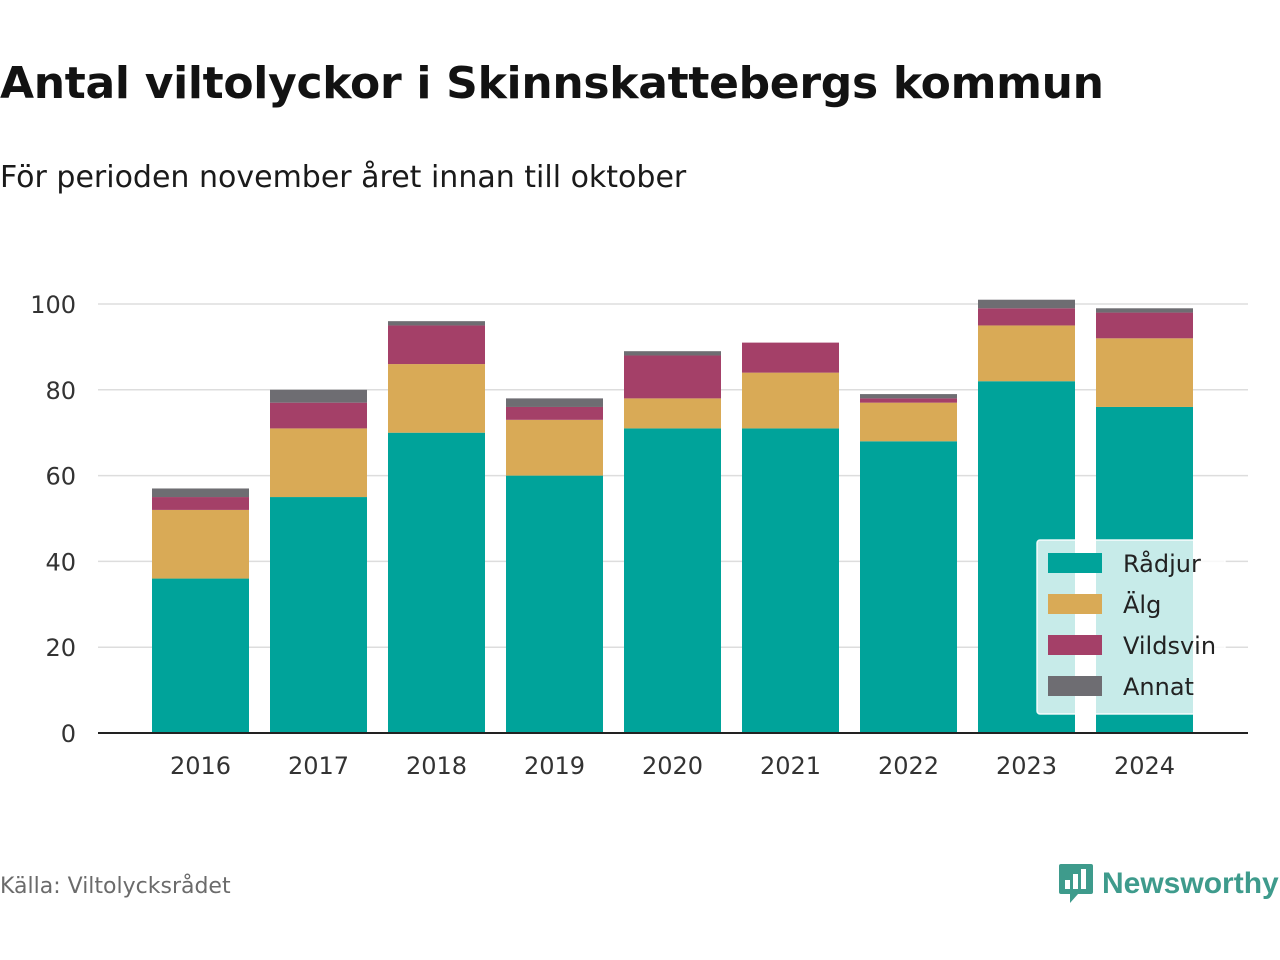 The image size is (1280, 960). Describe the element at coordinates (908, 766) in the screenshot. I see `x-tick-label: 2022` at that location.